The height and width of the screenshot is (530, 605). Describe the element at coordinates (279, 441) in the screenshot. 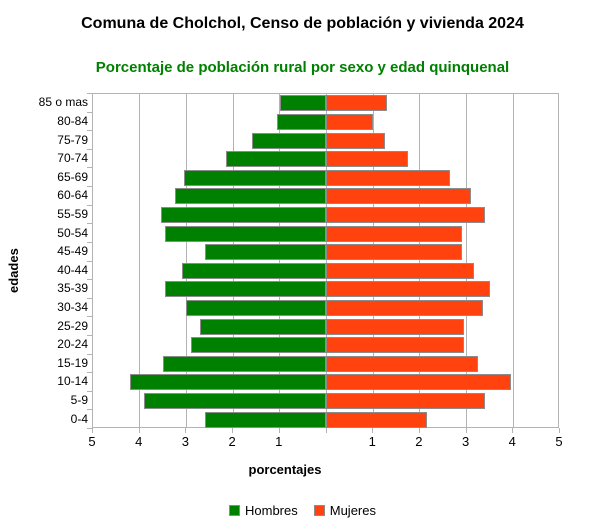

I see `x-axis-label-4: 1` at that location.